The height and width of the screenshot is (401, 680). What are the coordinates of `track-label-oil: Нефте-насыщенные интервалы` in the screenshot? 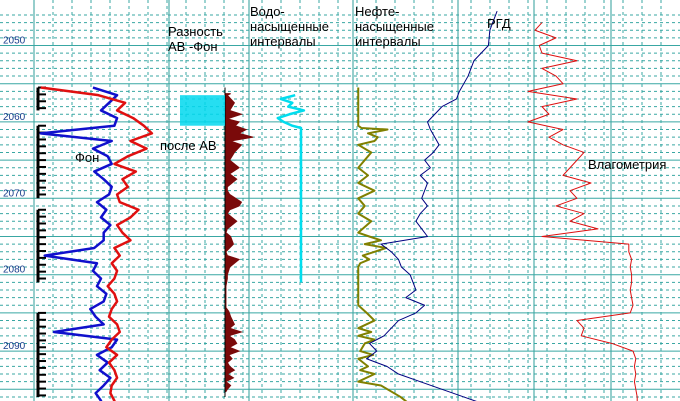 It's located at (394, 26).